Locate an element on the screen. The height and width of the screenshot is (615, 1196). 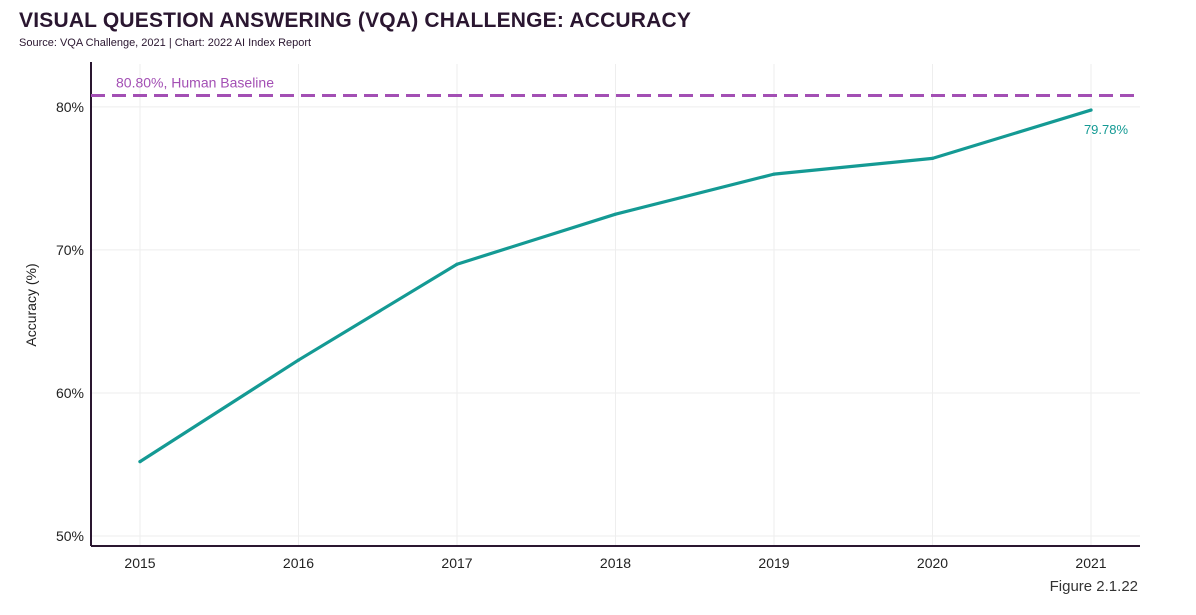
human-baseline-label: 80.80%, Human Baseline is located at coordinates (195, 82).